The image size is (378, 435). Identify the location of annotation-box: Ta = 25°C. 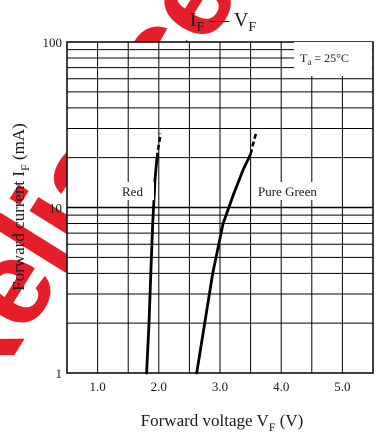
(333, 59).